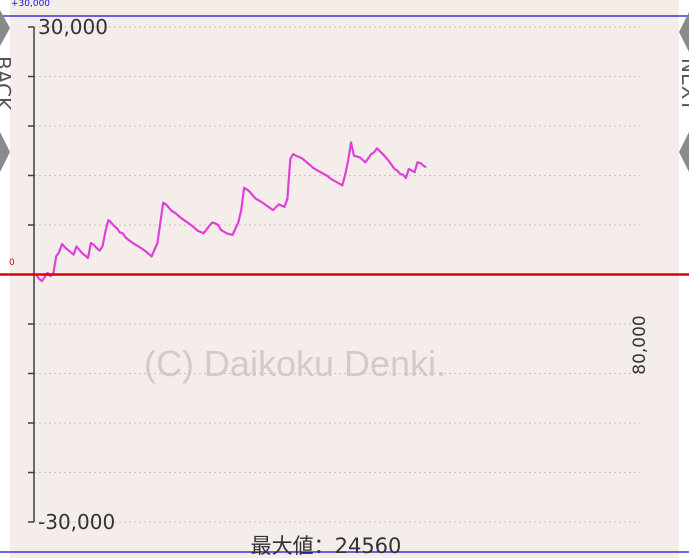  I want to click on next-arrow-bottom-icon, so click(684, 152).